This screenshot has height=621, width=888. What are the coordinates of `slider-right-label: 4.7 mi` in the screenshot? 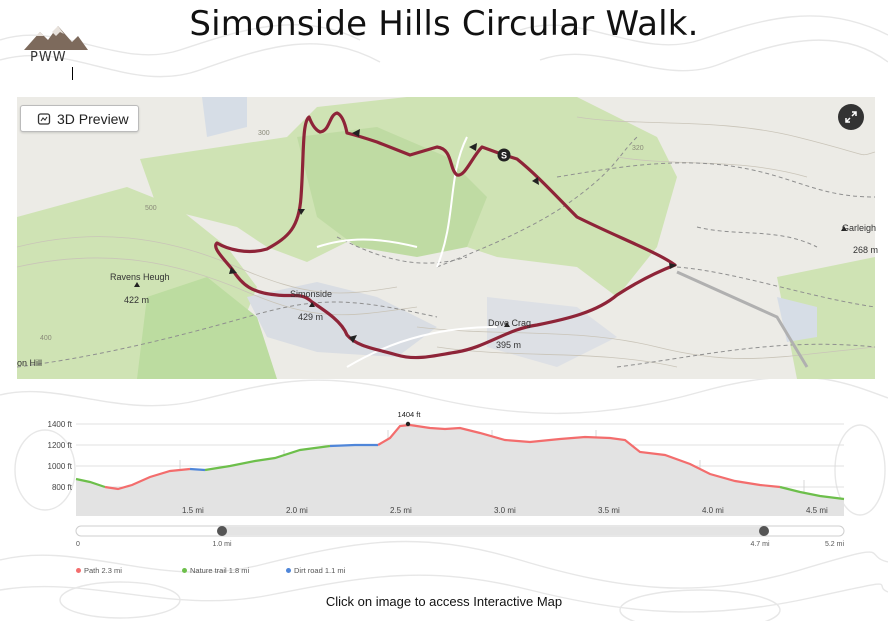 It's located at (760, 544).